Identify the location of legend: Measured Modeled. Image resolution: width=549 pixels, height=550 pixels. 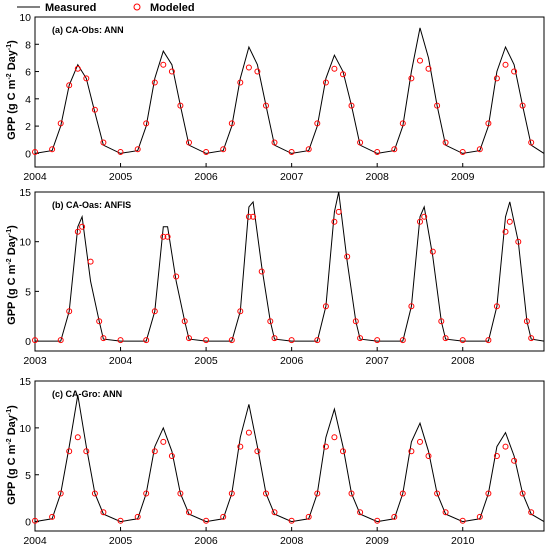
(106, 8).